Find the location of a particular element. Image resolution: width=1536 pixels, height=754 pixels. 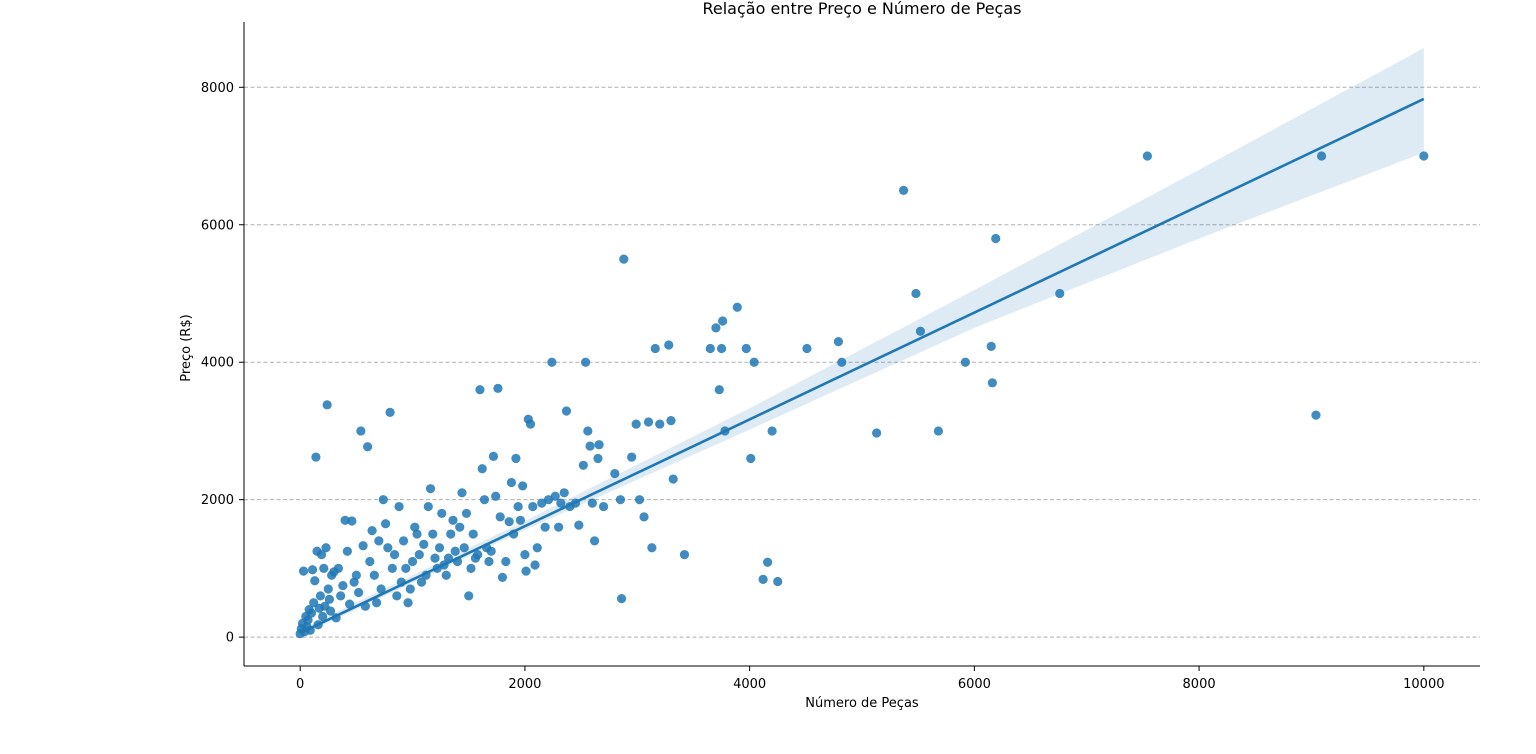

x-tick-label: 4000 is located at coordinates (749, 684).